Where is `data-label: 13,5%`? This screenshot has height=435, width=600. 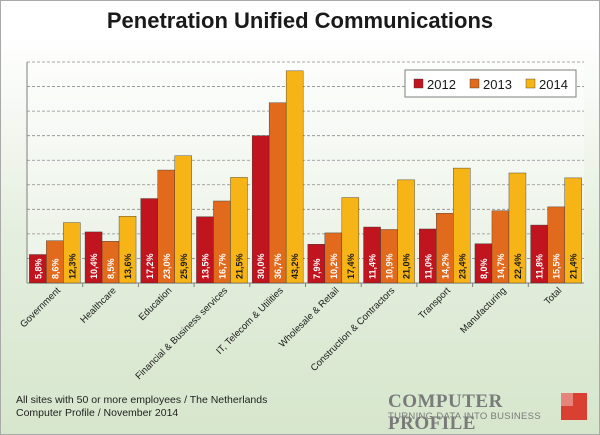
data-label: 13,5% is located at coordinates (205, 266).